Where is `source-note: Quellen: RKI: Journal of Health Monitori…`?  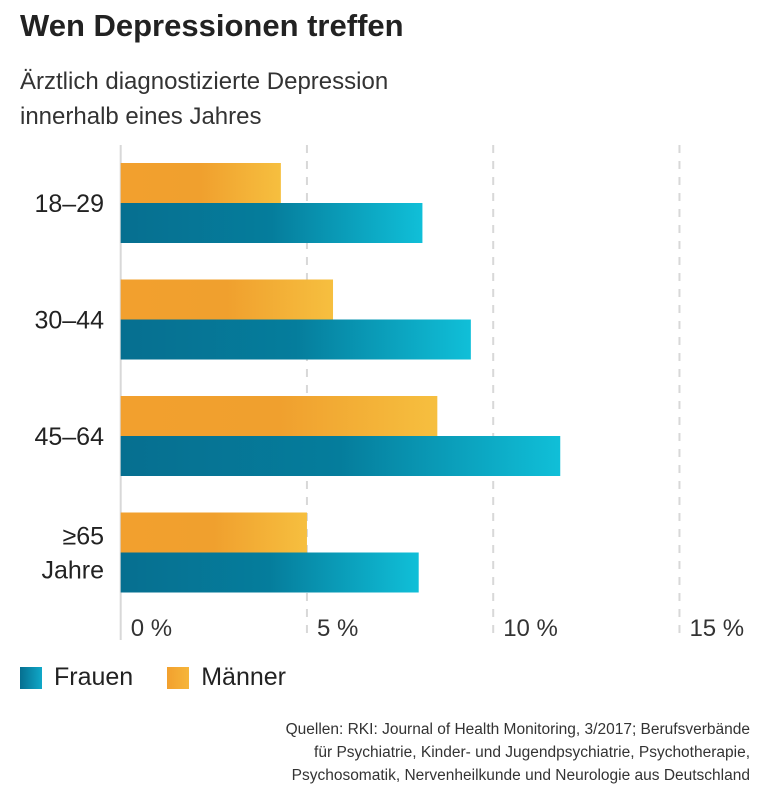 source-note: Quellen: RKI: Journal of Health Monitori… is located at coordinates (518, 752).